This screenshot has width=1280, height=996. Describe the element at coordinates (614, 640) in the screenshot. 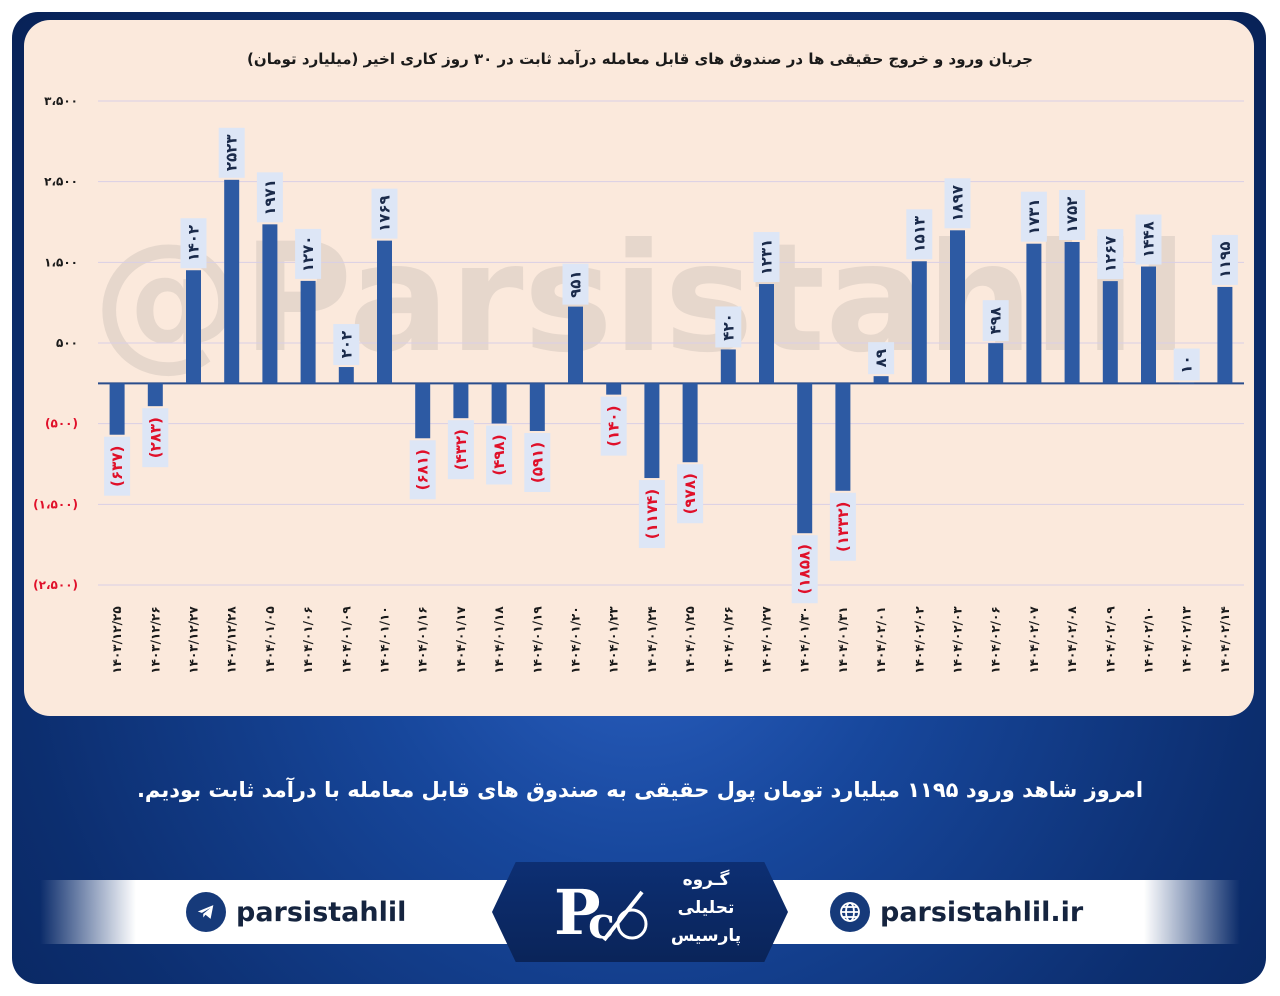

I see `x-tick-label: ۱۴۰۴/۰۱/۲۳` at that location.